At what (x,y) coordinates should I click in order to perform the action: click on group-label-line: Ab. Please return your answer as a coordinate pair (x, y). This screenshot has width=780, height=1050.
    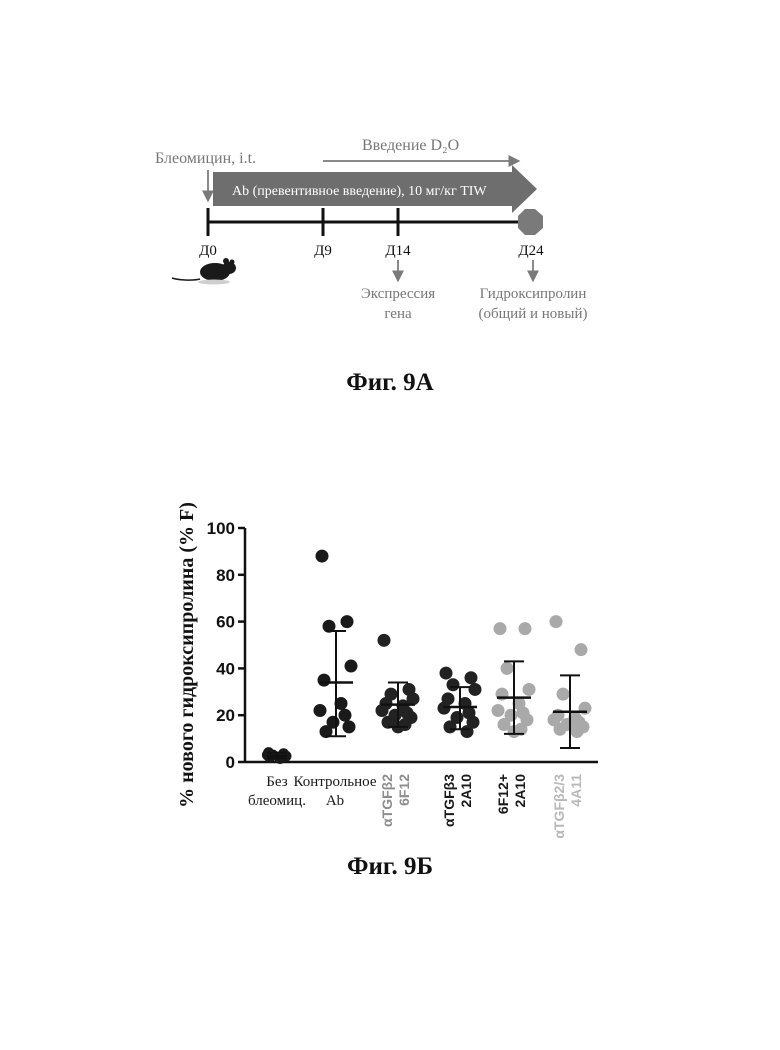
    Looking at the image, I should click on (335, 801).